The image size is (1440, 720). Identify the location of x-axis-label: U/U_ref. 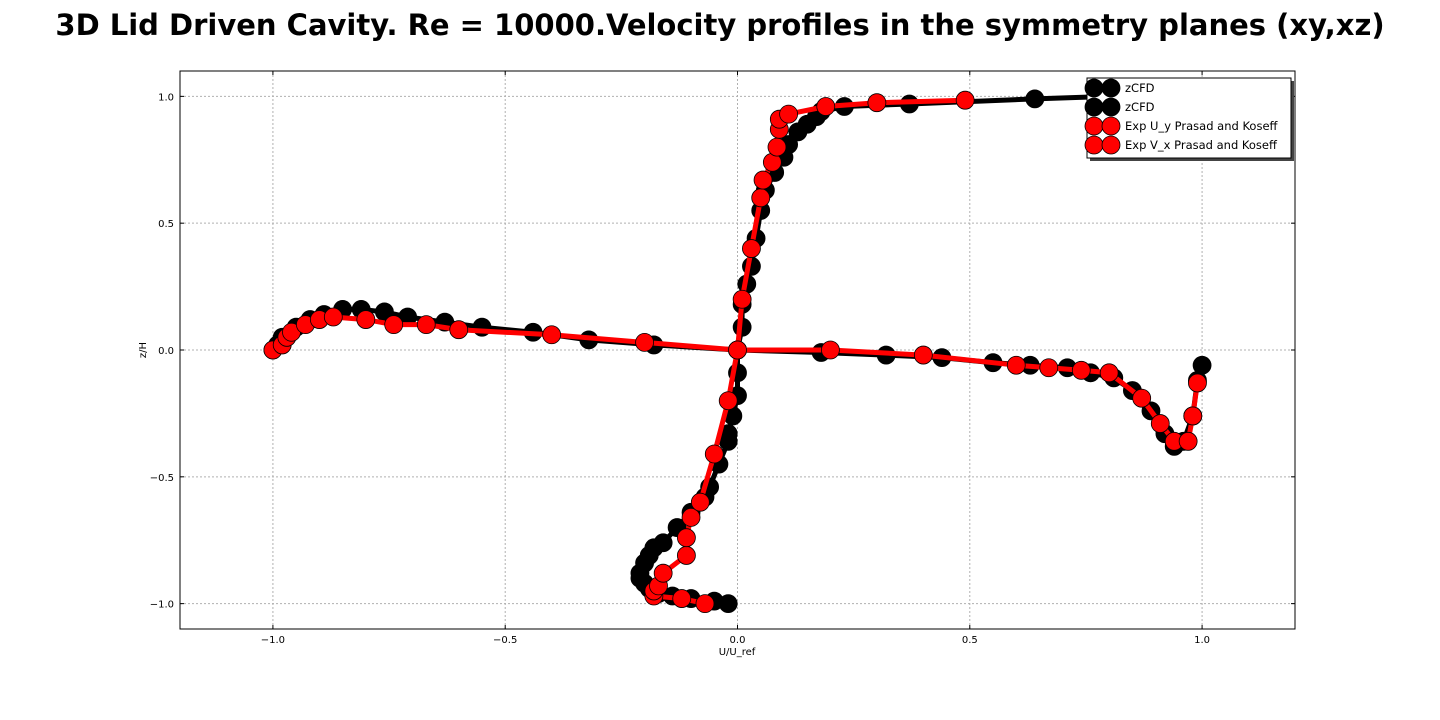
(737, 652).